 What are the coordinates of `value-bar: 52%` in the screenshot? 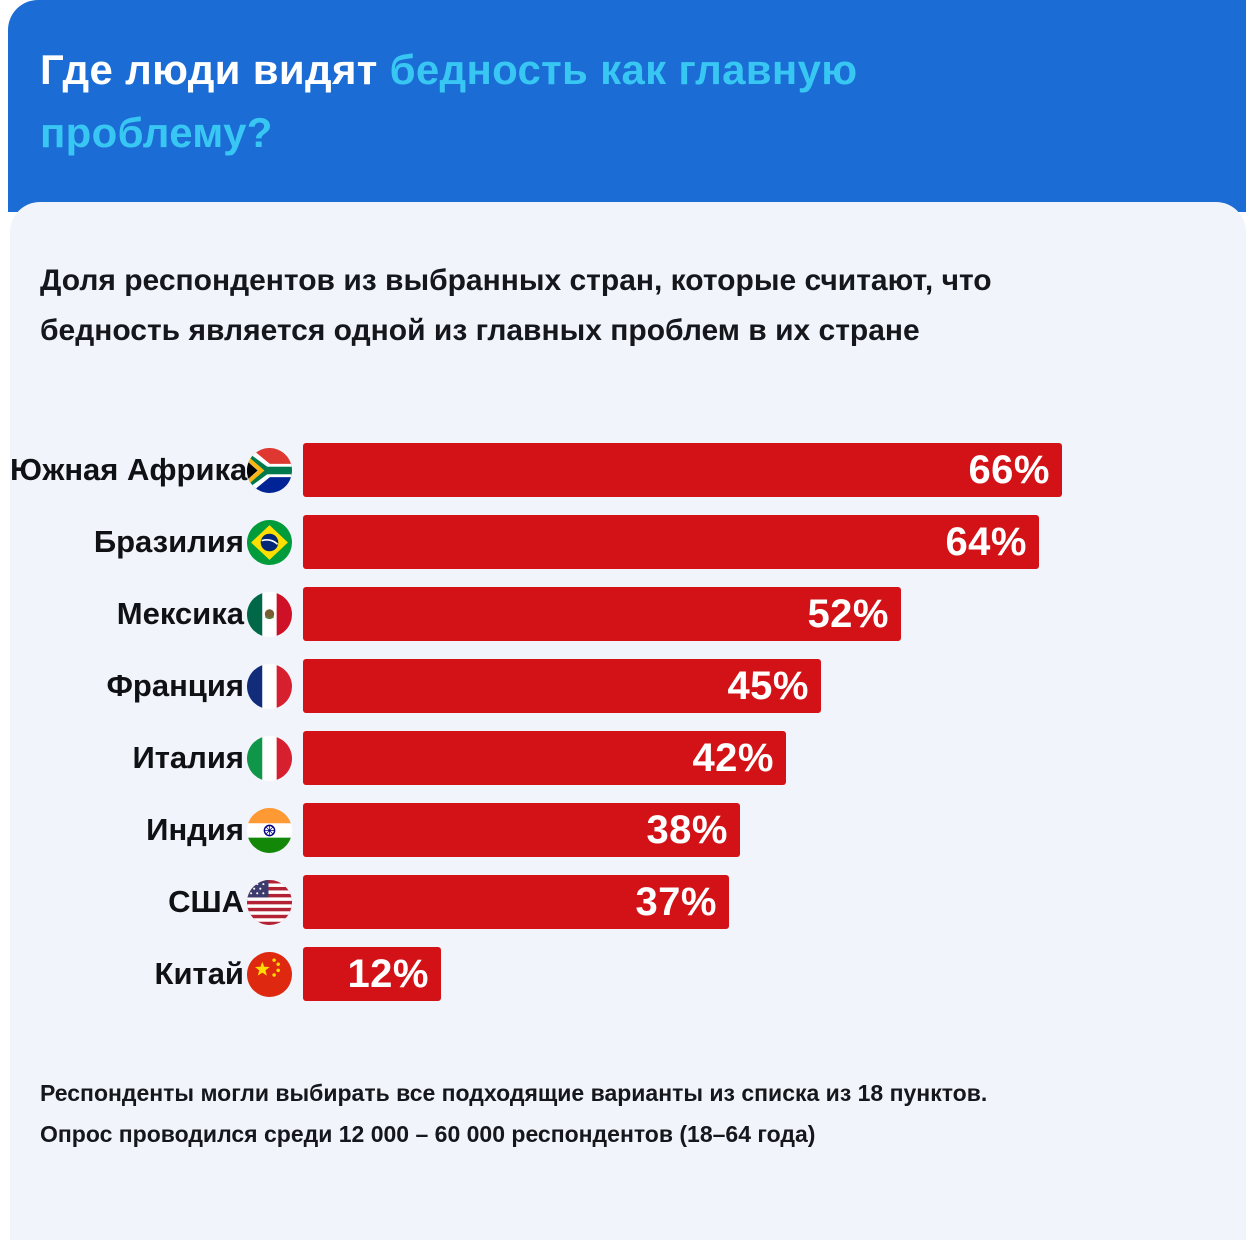 It's located at (602, 614).